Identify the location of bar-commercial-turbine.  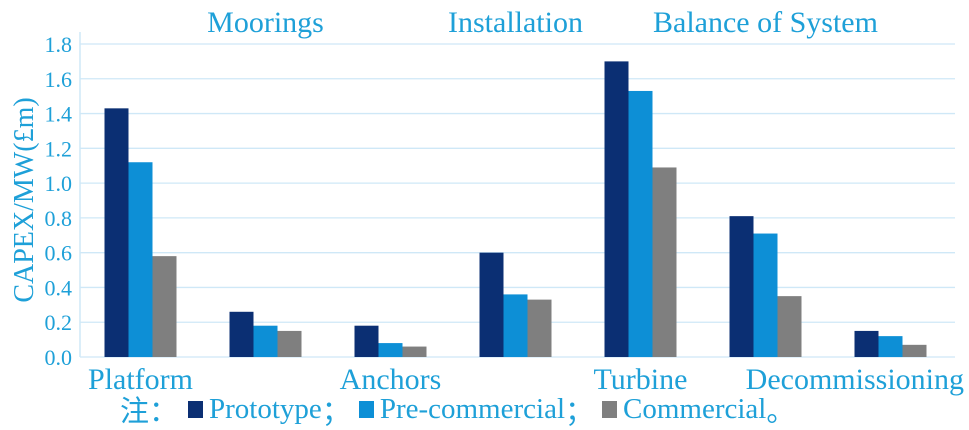
(664, 262).